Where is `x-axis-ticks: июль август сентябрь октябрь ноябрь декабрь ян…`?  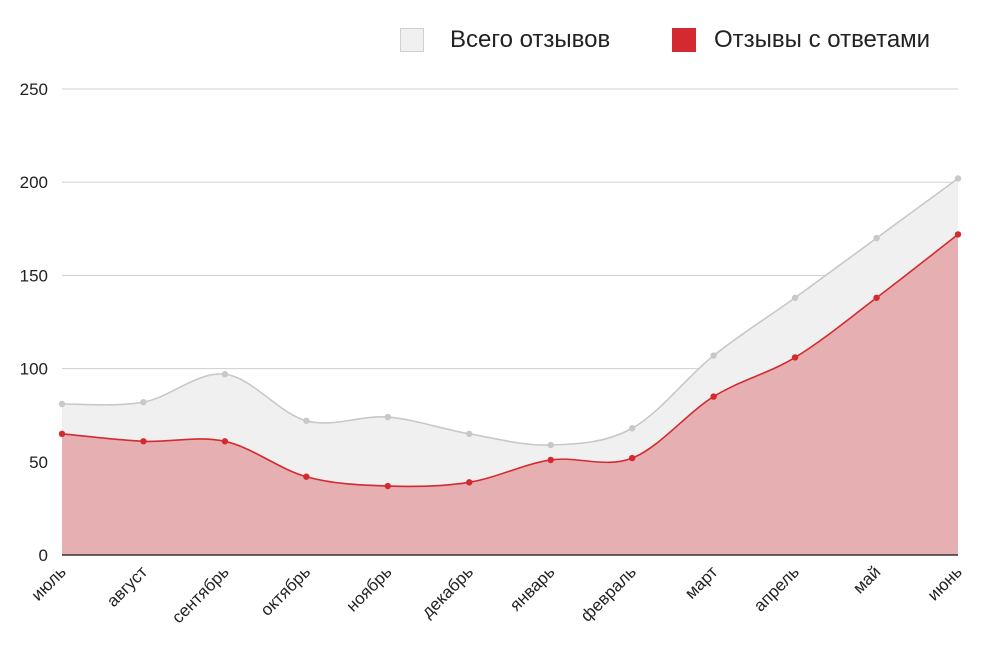 x-axis-ticks: июль август сентябрь октябрь ноябрь декабрь ян… is located at coordinates (497, 594).